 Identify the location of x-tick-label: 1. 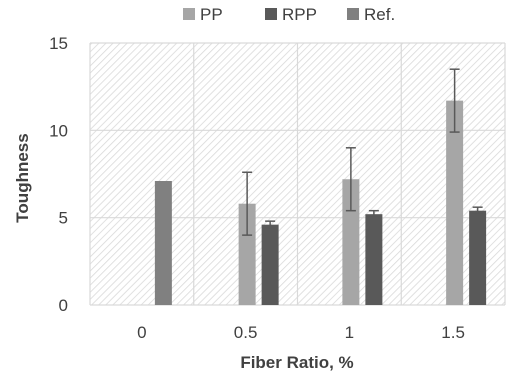
(349, 332).